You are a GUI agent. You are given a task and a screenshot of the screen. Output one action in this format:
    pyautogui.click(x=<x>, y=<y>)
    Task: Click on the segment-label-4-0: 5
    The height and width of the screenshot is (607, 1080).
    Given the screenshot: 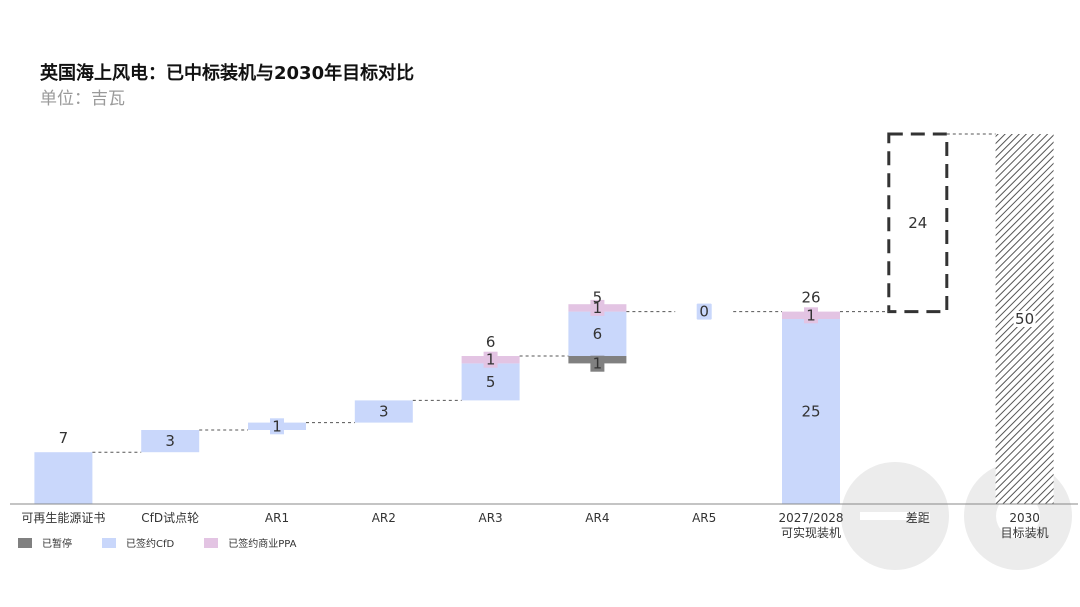 What is the action you would take?
    pyautogui.click(x=491, y=382)
    